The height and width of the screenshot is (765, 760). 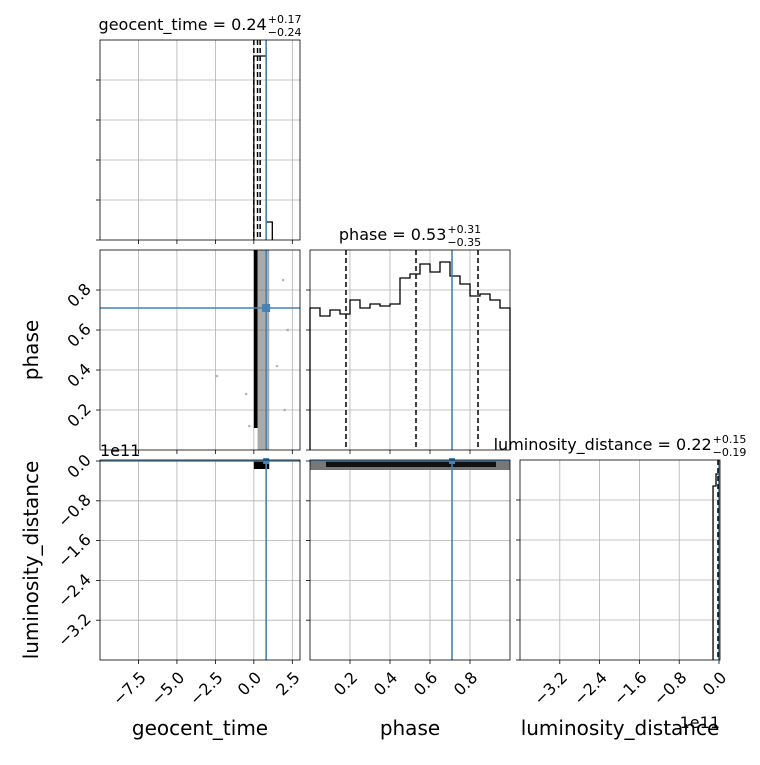 I want to click on lum-title-sup: +0.15, so click(x=730, y=439).